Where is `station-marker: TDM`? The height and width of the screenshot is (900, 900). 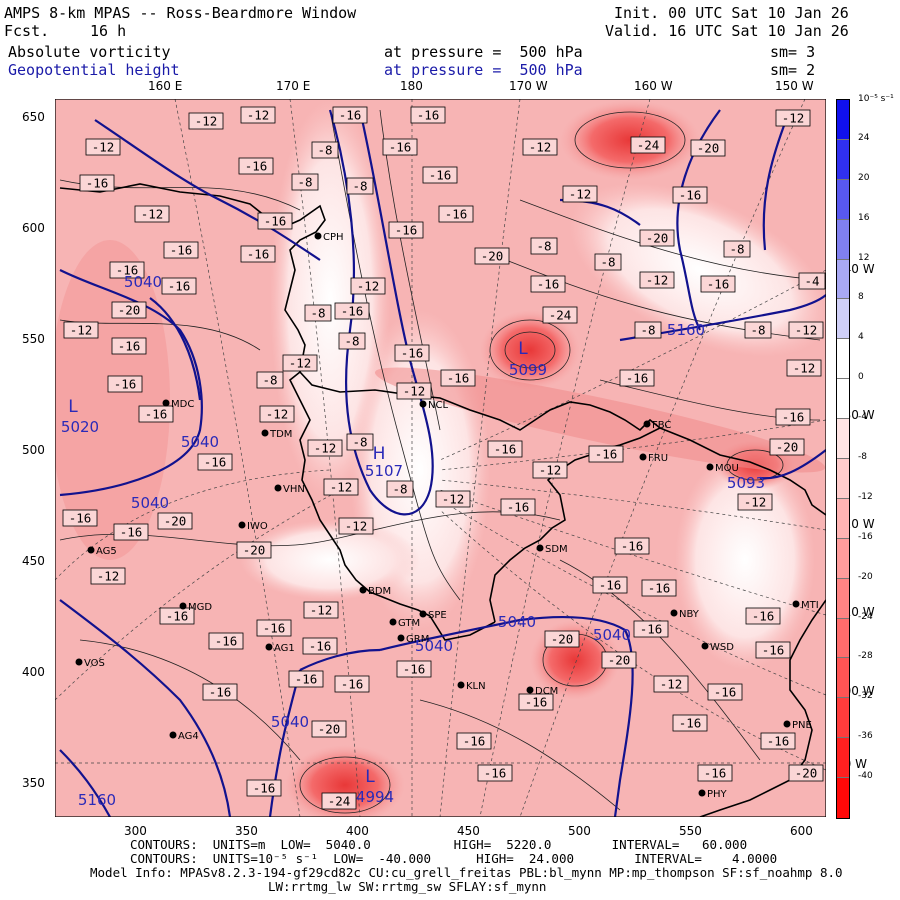
station-marker: TDM is located at coordinates (277, 434).